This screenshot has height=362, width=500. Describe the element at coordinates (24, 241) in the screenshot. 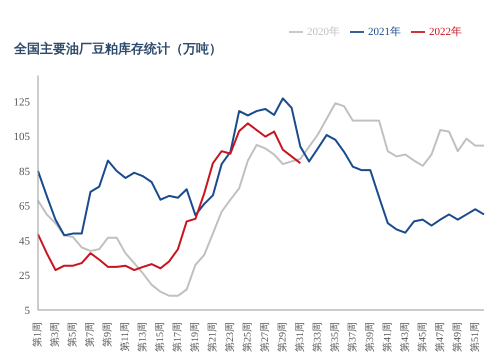

I see `y-tick-label: 45` at that location.